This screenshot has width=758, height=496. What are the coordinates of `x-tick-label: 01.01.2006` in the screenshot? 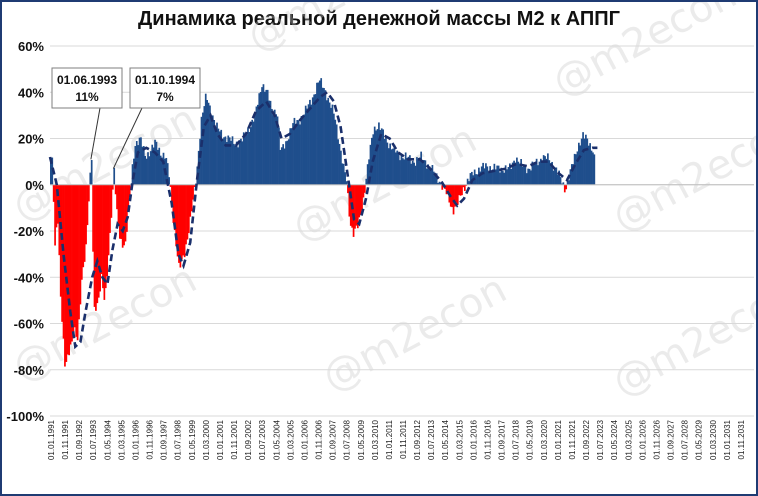 It's located at (304, 439).